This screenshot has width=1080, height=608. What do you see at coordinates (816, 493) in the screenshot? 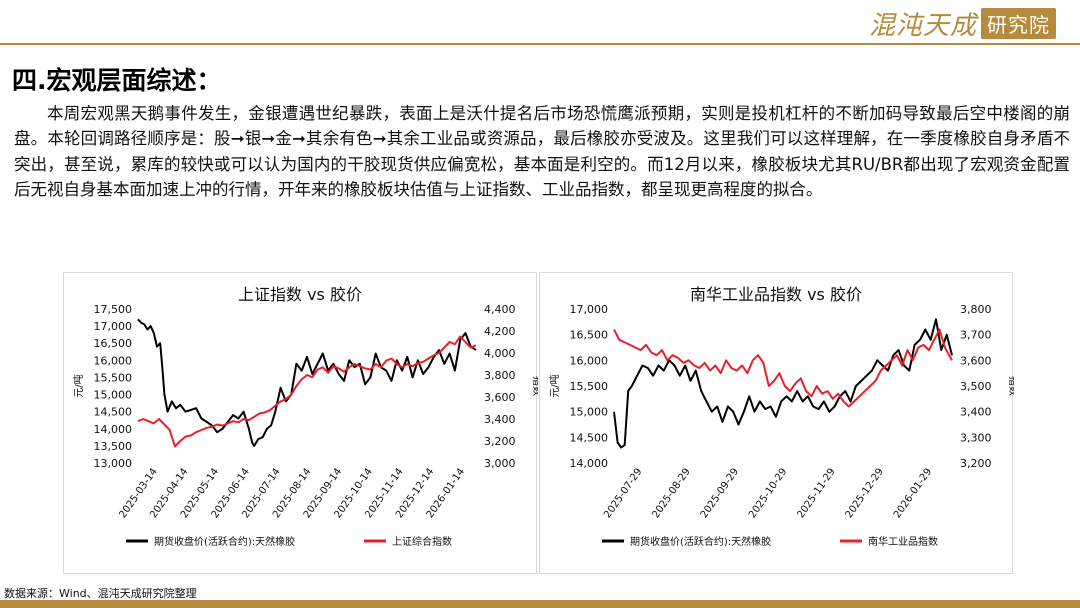
I see `x-tick: 2025-11-29` at bounding box center [816, 493].